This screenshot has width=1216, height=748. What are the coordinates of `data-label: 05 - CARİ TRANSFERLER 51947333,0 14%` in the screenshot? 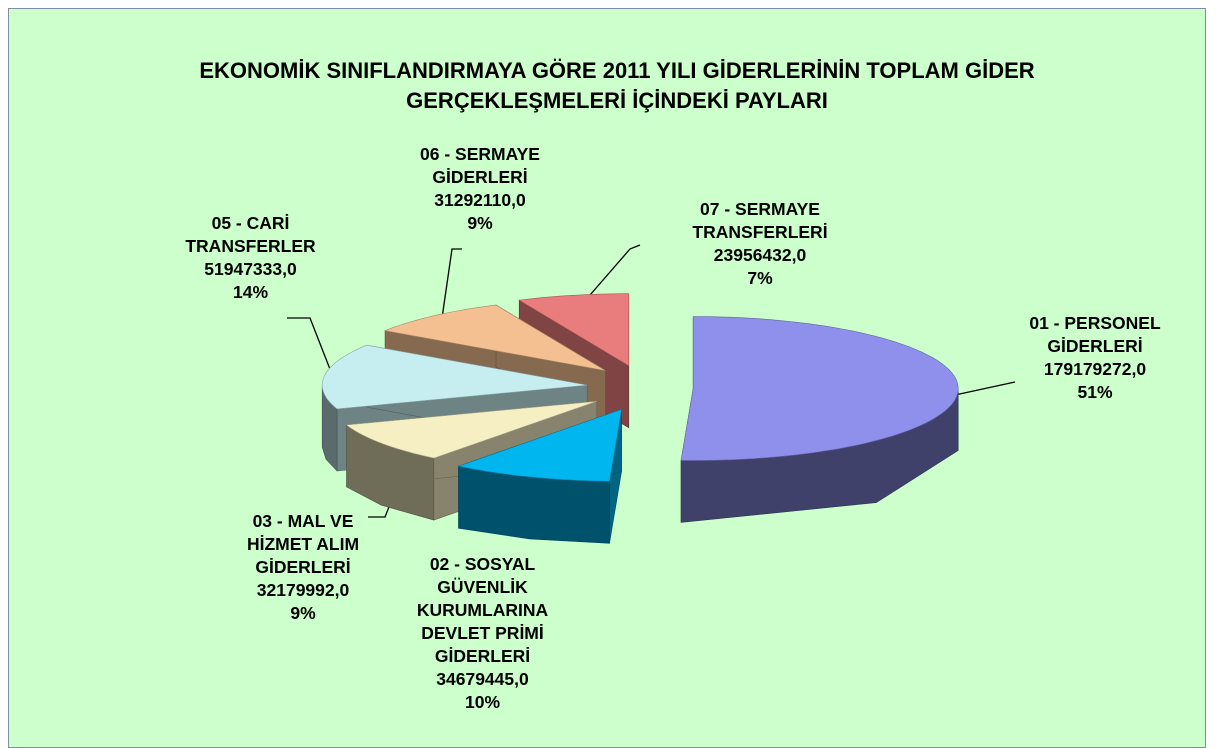 It's located at (250, 258).